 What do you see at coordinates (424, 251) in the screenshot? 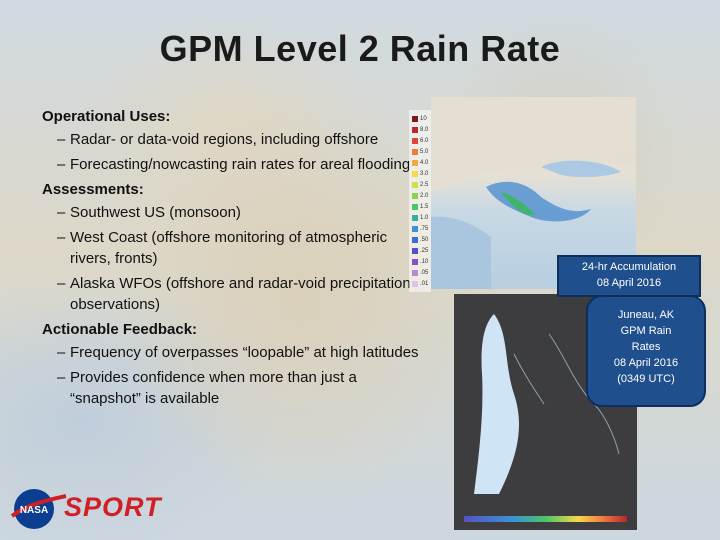
I see `legend-label: .25` at bounding box center [424, 251].